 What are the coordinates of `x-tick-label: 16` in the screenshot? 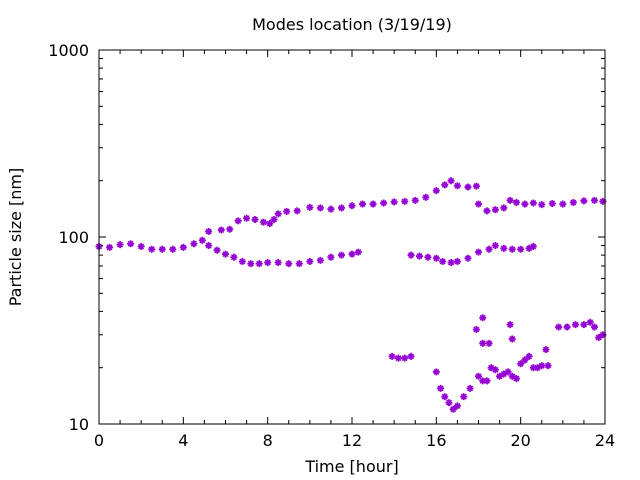 It's located at (436, 440).